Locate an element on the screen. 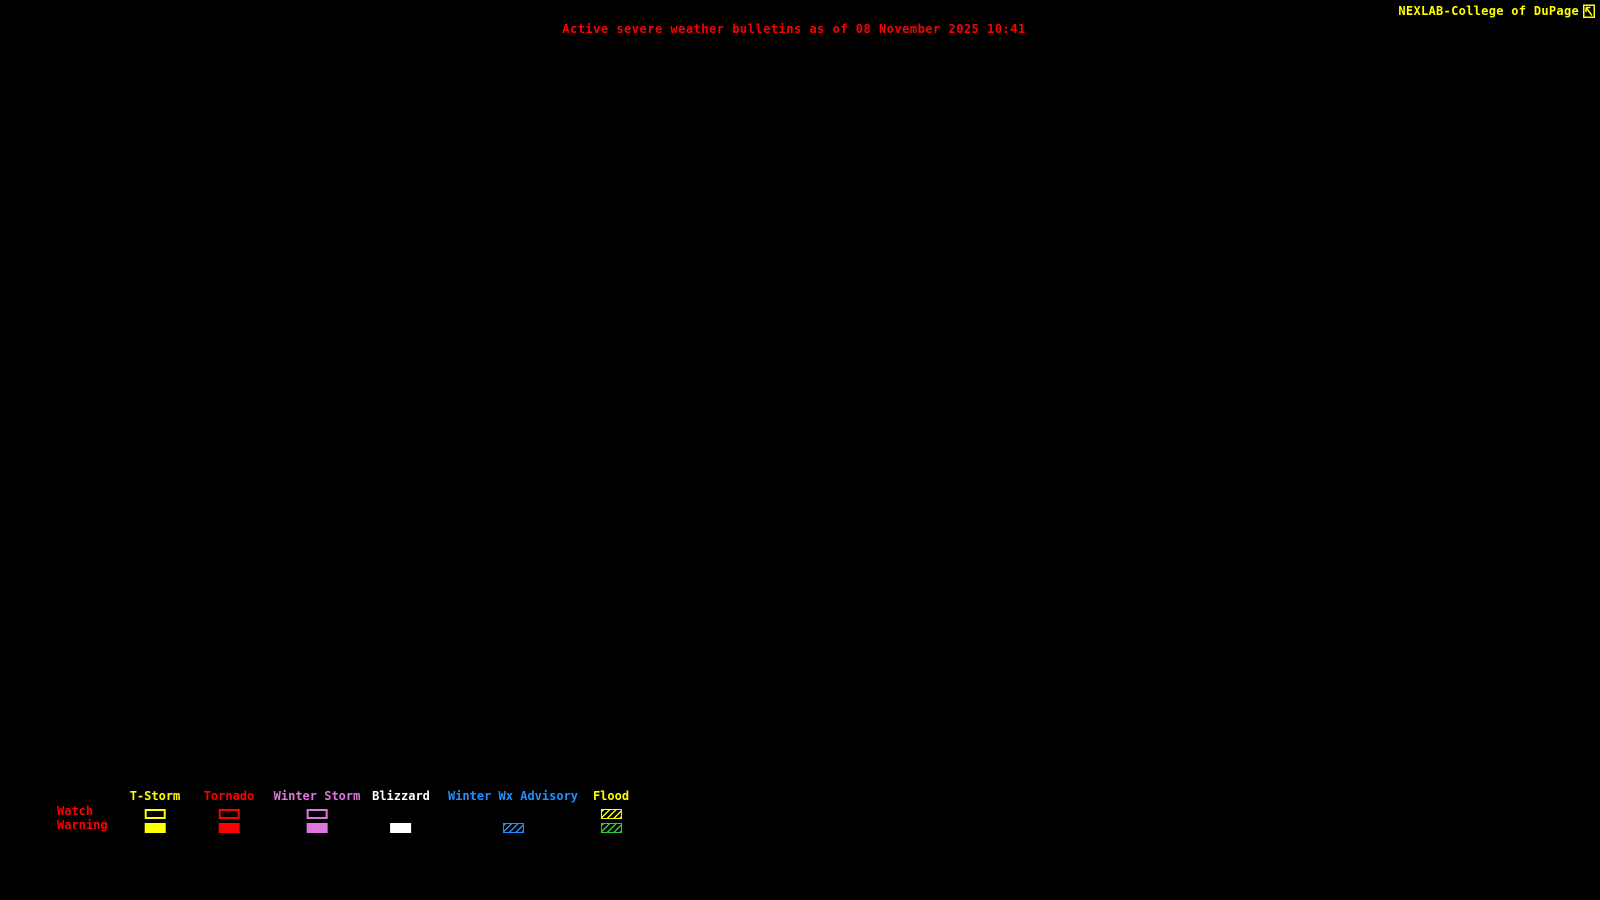 The width and height of the screenshot is (1600, 900). legend-column-blizzard: Blizzard is located at coordinates (401, 811).